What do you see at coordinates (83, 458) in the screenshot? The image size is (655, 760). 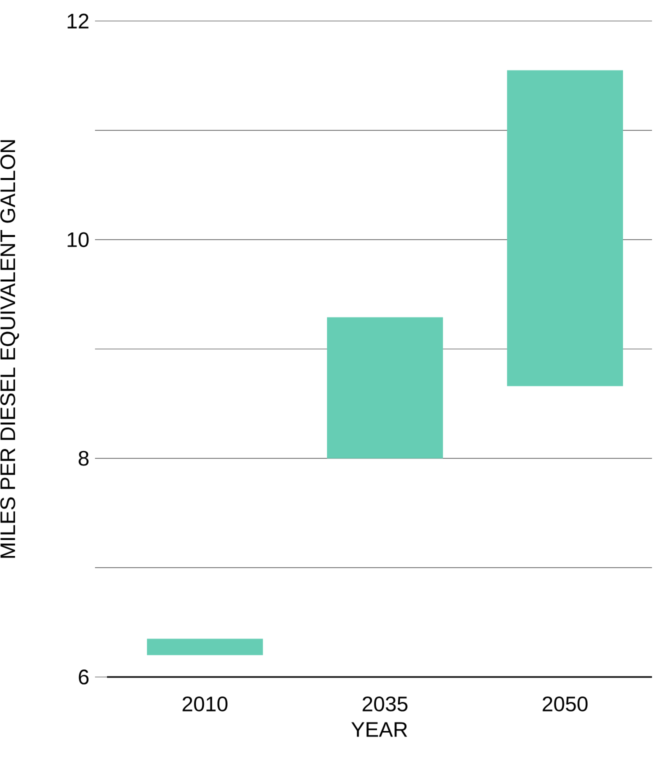 I see `y-tick-label: 8` at bounding box center [83, 458].